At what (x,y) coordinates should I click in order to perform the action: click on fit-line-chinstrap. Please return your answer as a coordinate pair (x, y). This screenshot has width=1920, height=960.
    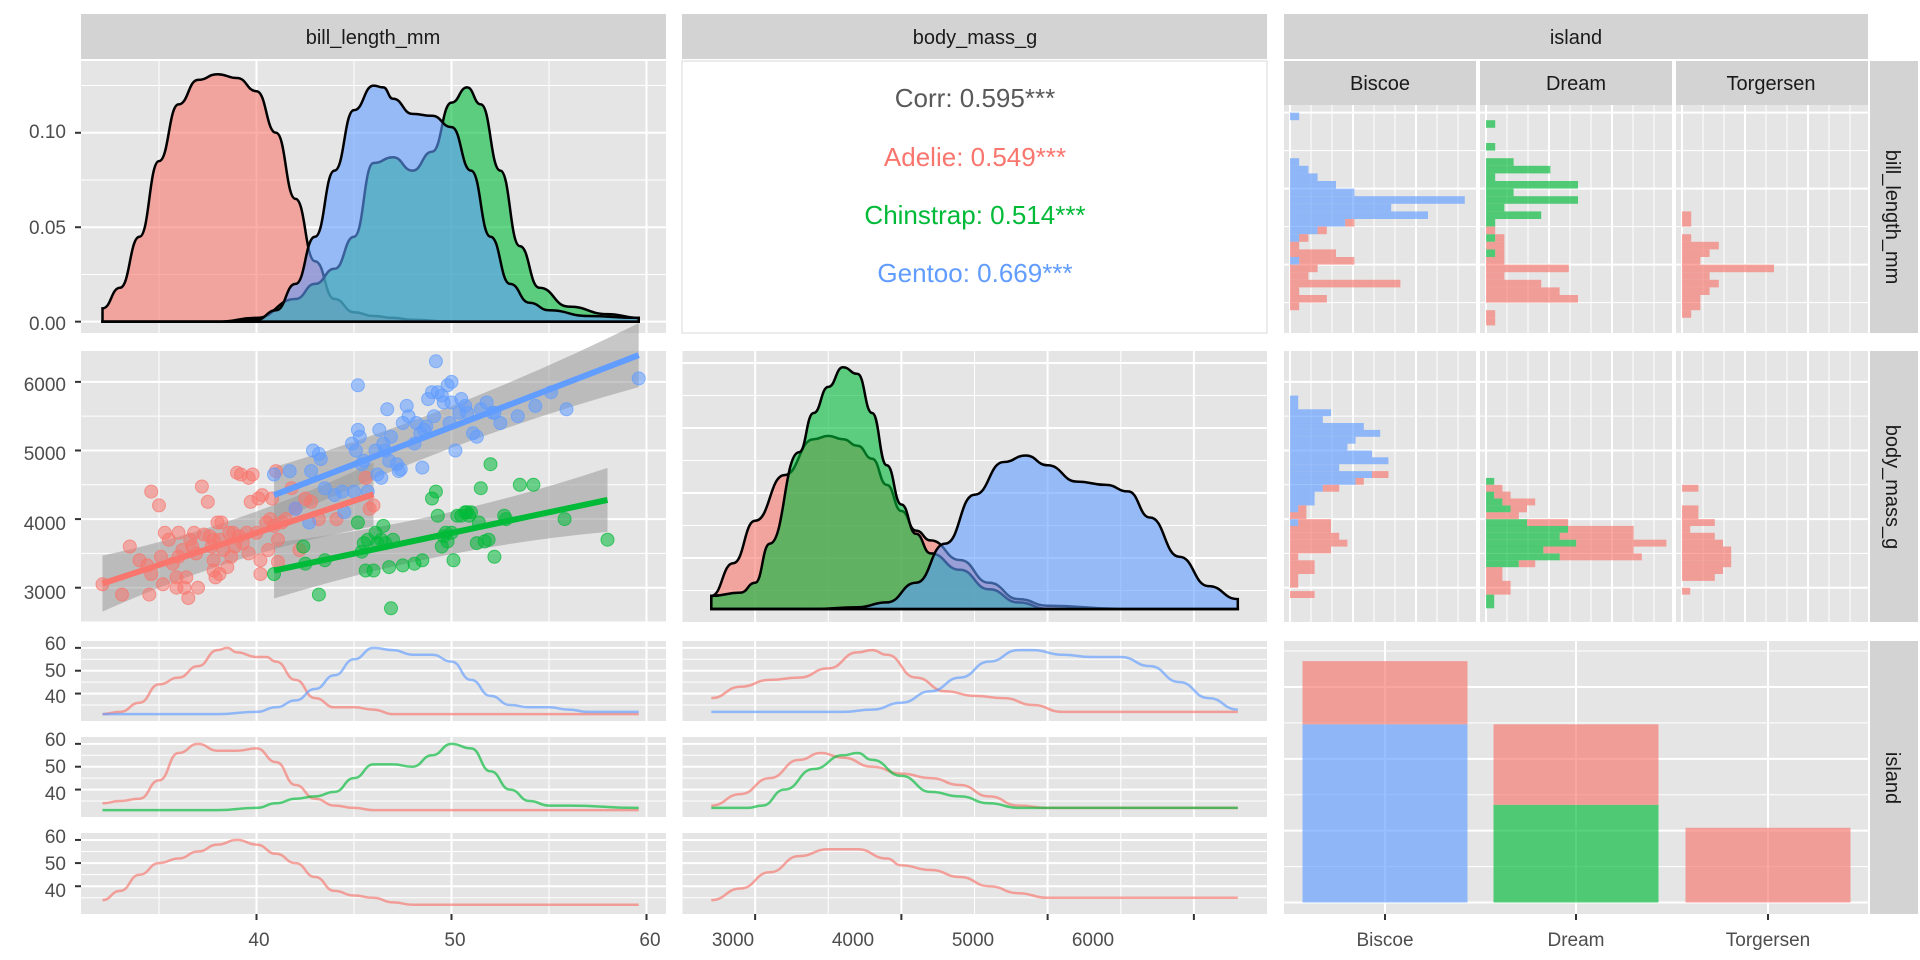
    Looking at the image, I should click on (441, 535).